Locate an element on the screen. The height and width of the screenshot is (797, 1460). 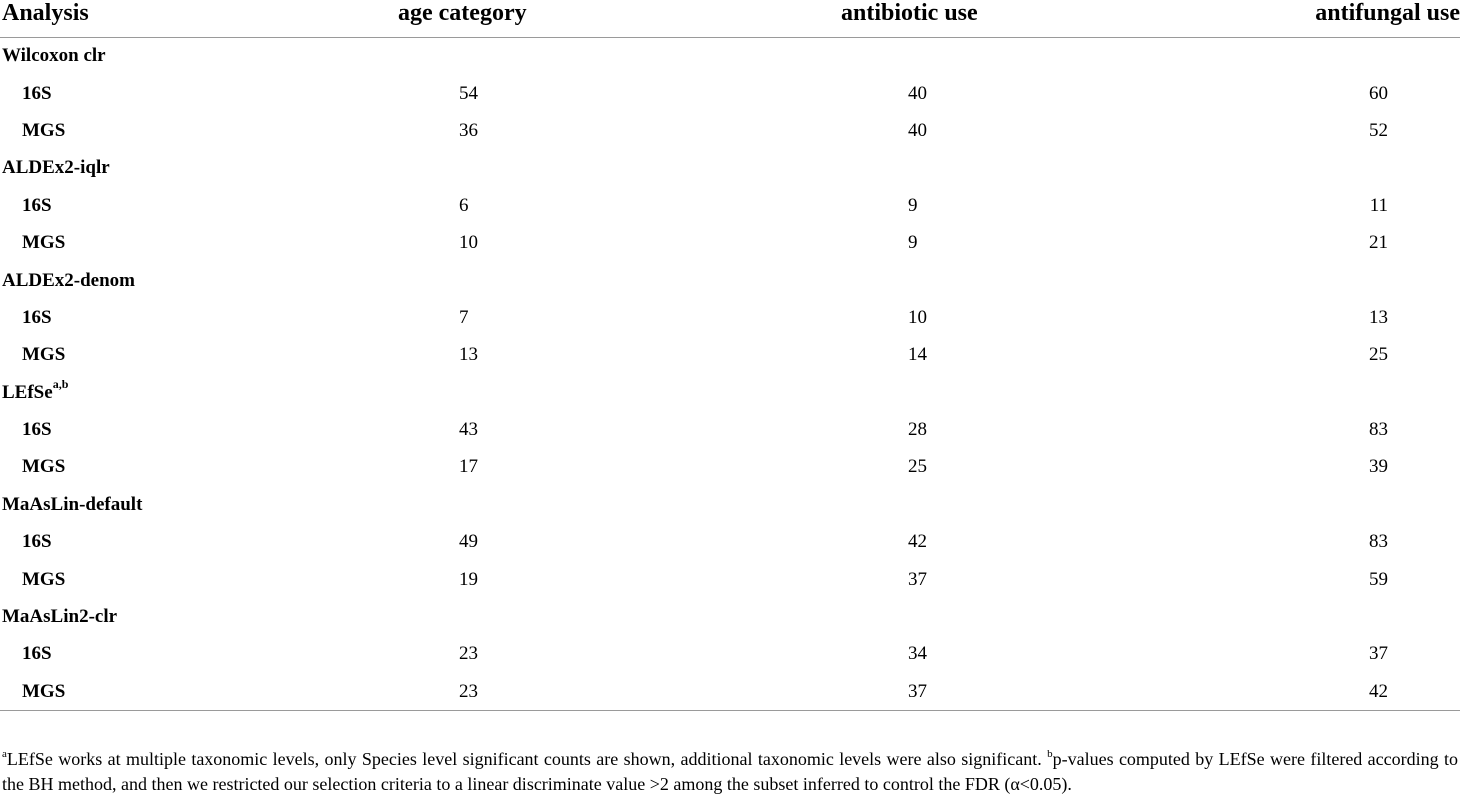
group-label: Wilcoxon clr is located at coordinates (730, 56).